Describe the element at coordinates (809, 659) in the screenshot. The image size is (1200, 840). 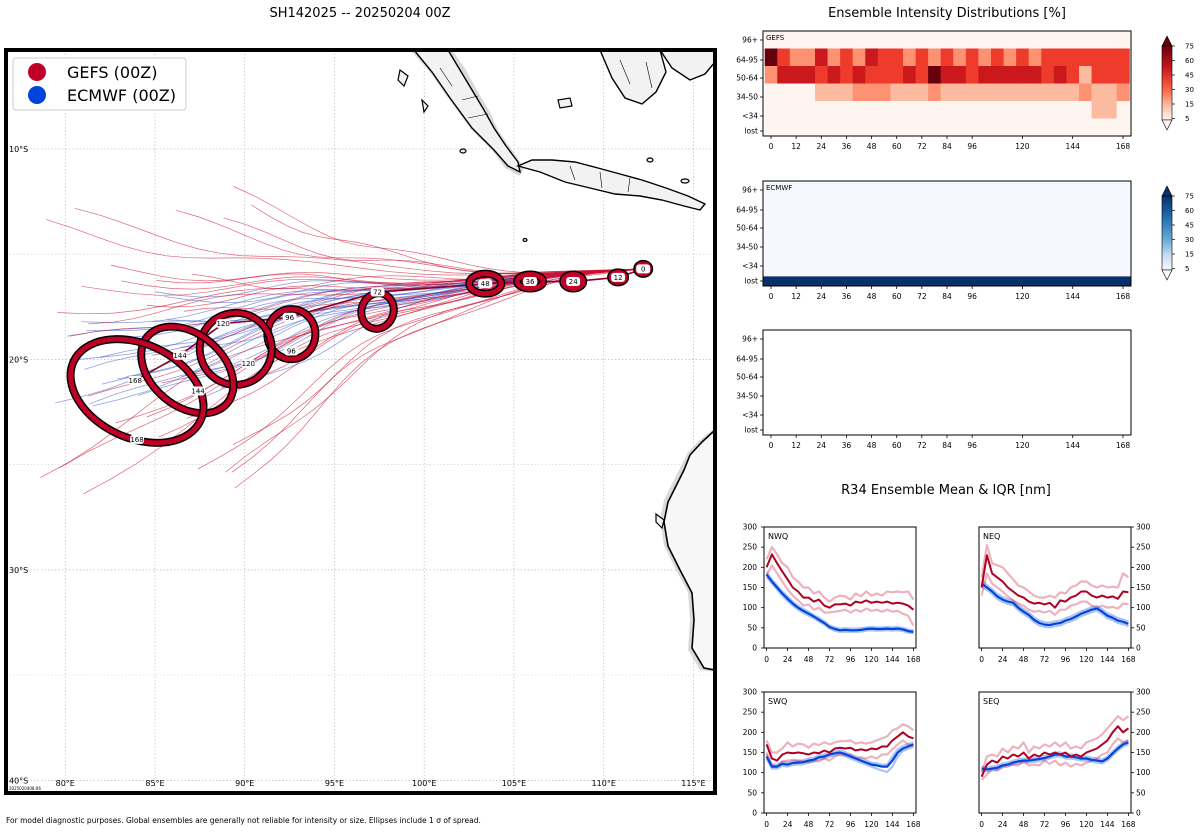
I see `r34-xtick-label: 48` at that location.